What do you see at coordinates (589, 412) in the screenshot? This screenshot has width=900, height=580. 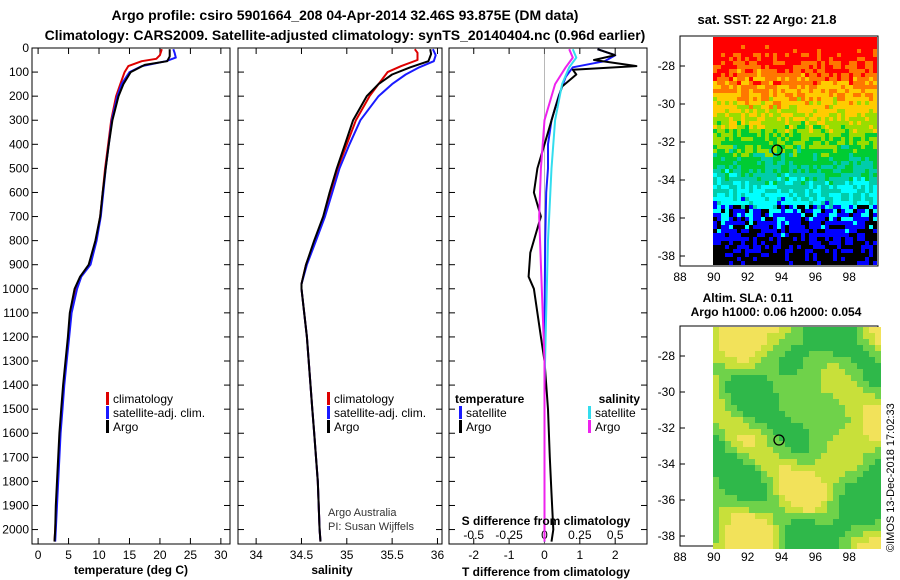 I see `legend-swatch-s-satellite` at bounding box center [589, 412].